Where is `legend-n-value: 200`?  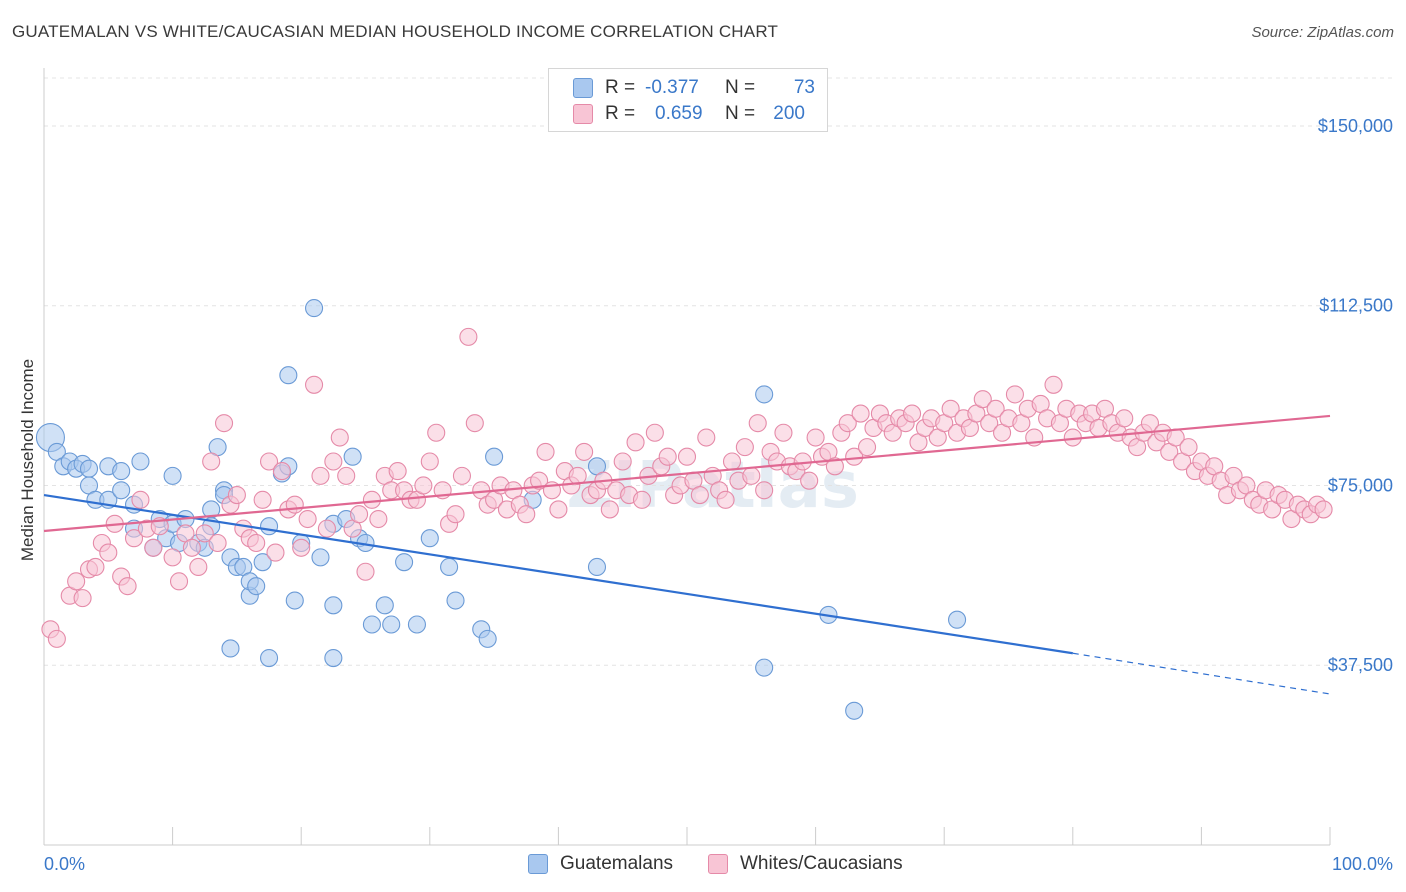
legend-n-value: 200 is located at coordinates (789, 113).